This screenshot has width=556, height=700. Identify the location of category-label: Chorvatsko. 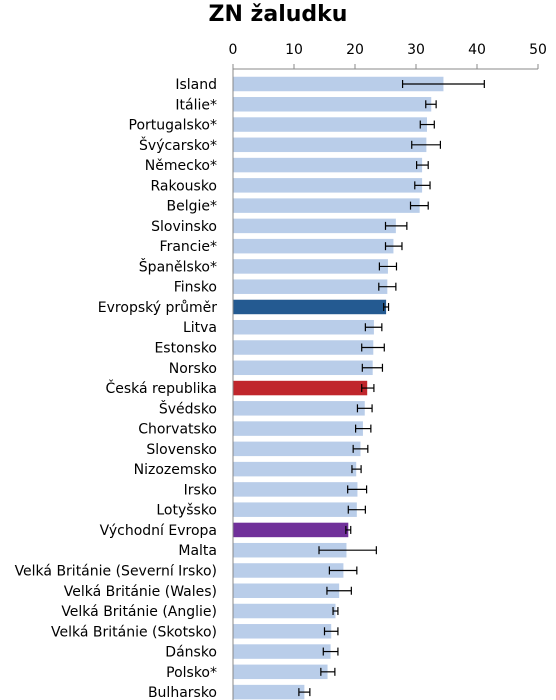
(177, 430).